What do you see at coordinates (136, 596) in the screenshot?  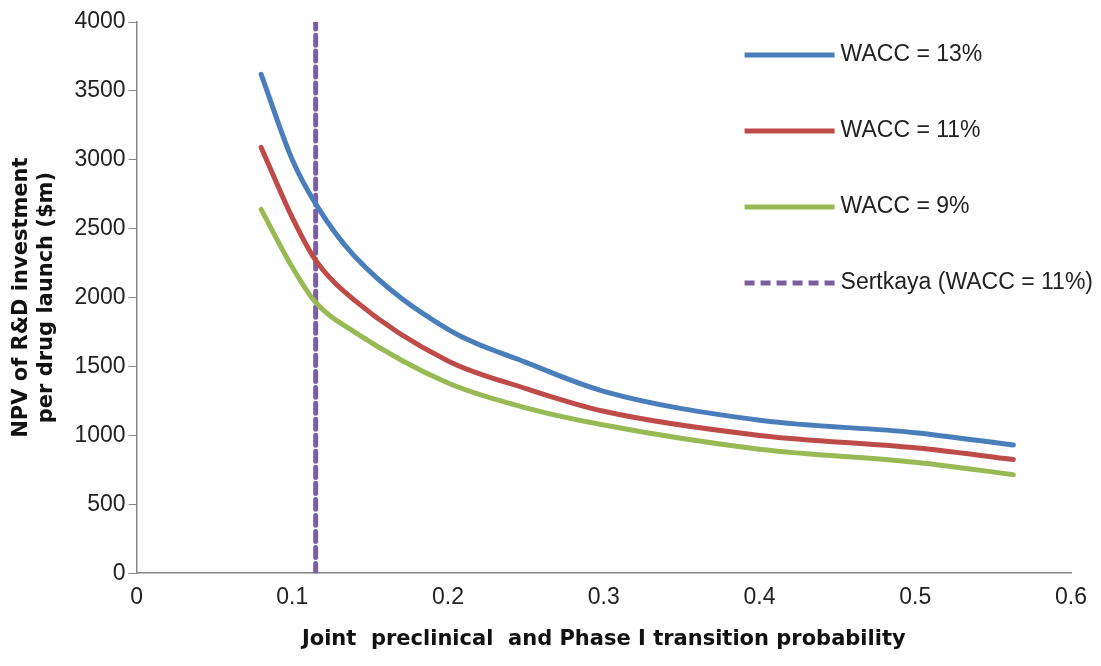 I see `x-tick-label: 0` at bounding box center [136, 596].